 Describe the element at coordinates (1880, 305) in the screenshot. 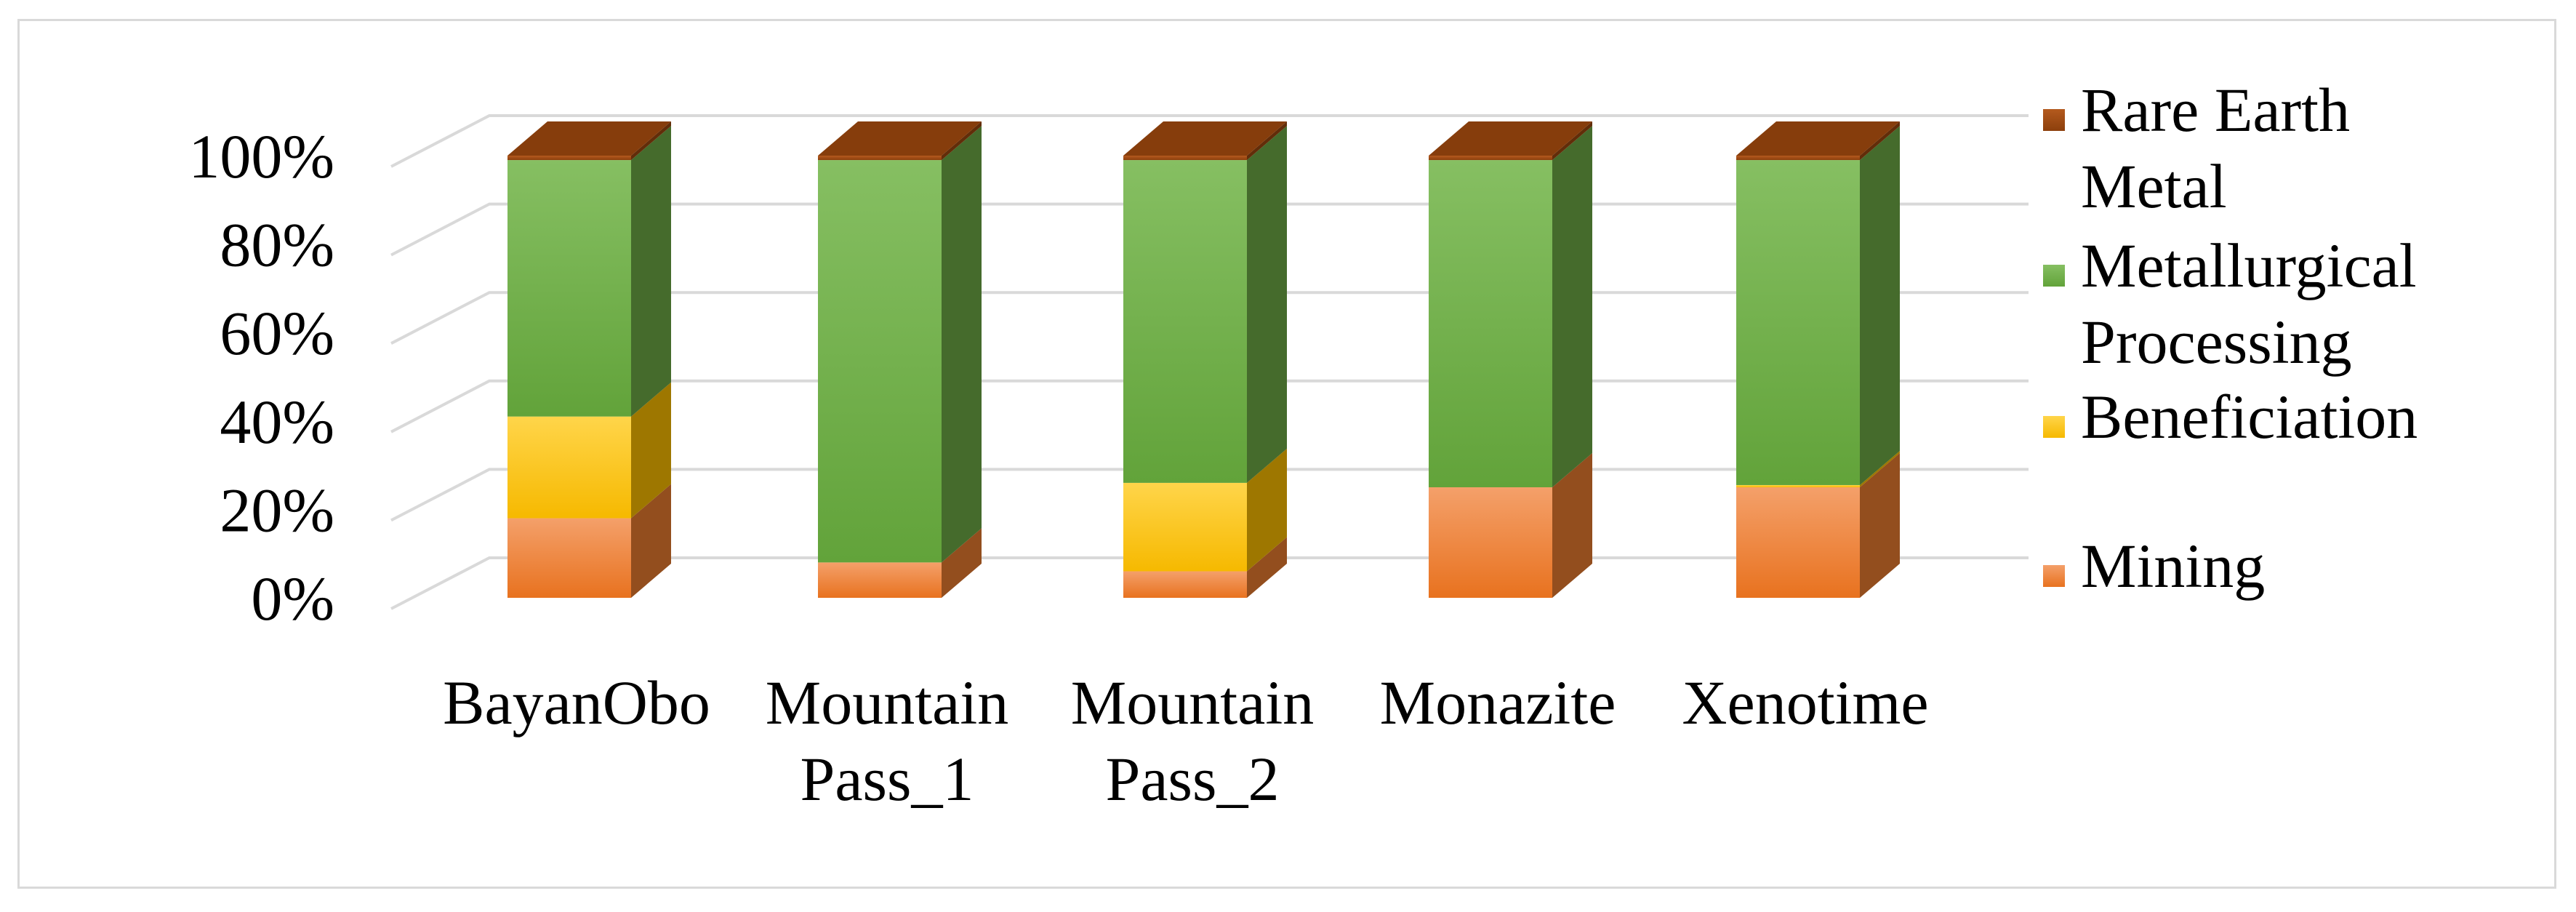

I see `bar-side-xenotime-metallurgical-processing` at that location.